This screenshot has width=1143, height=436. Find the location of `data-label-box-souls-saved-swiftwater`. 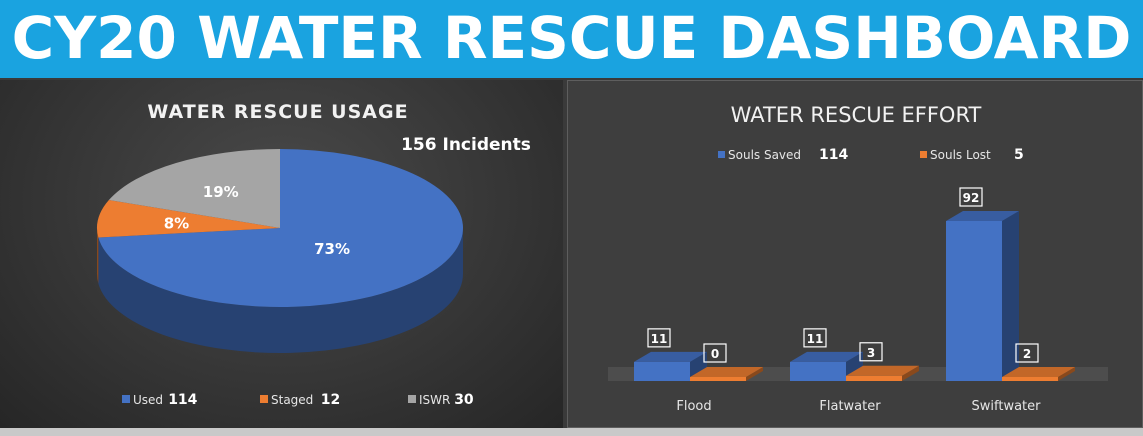

data-label-box-souls-saved-swiftwater is located at coordinates (971, 197).